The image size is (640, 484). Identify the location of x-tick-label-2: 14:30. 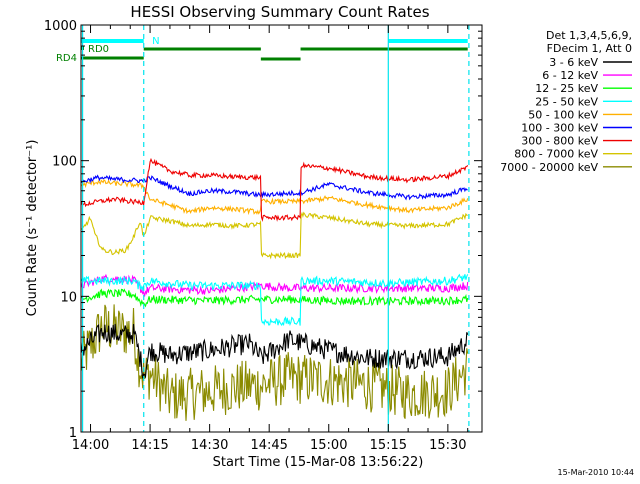
(209, 445).